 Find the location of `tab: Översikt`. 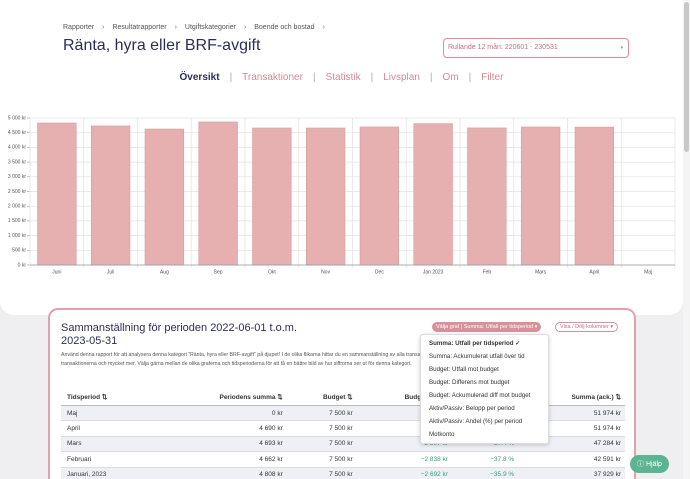

tab: Översikt is located at coordinates (199, 77).